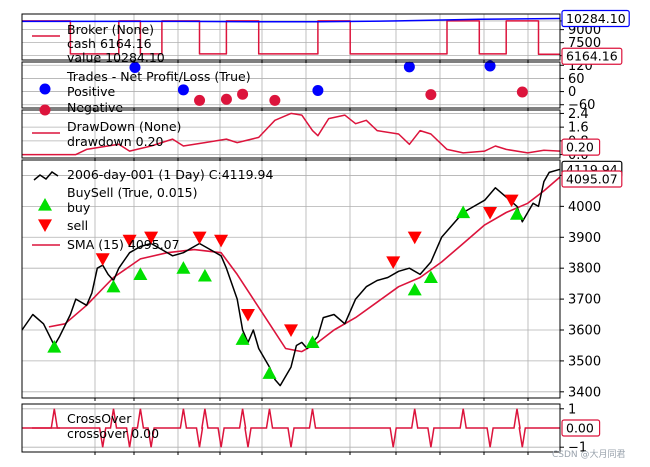 The height and width of the screenshot is (467, 650). What do you see at coordinates (46, 176) in the screenshot?
I see `legend-close-swatch` at bounding box center [46, 176].